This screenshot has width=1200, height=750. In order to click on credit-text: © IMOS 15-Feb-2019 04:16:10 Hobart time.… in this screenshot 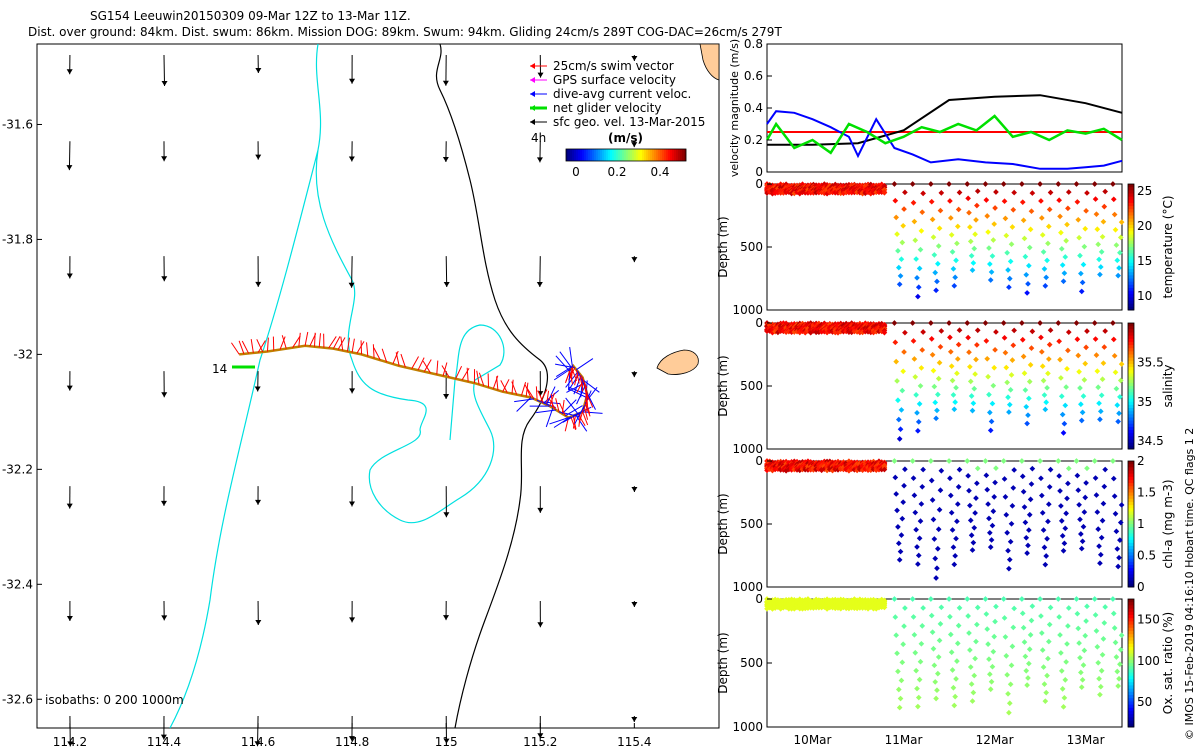, I will do `click(1189, 584)`.